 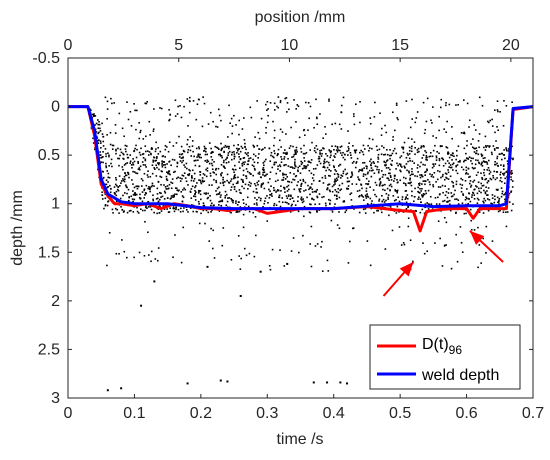 I want to click on x-axis-label: time /s, so click(x=299, y=439).